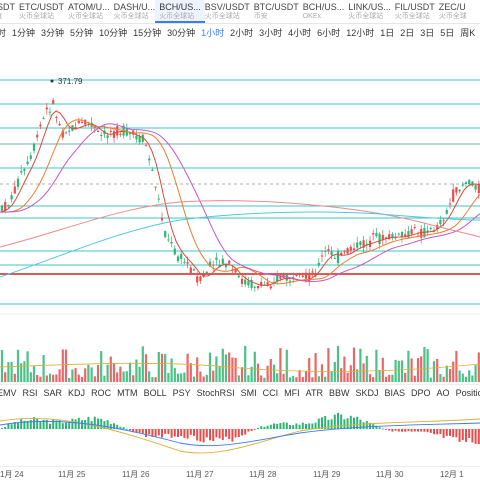 The width and height of the screenshot is (480, 480). I want to click on indicator-tab: PSY, so click(181, 392).